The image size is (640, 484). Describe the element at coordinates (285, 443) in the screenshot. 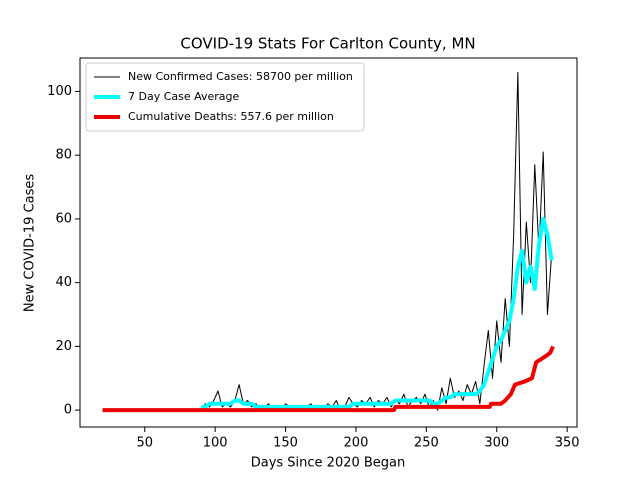

I see `x-tick-label: 150` at that location.